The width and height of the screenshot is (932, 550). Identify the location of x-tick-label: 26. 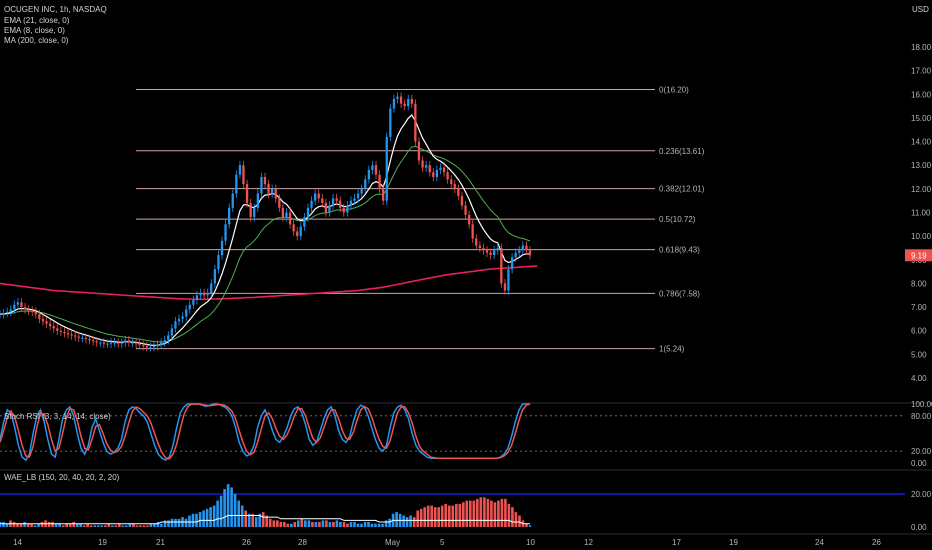
(246, 542).